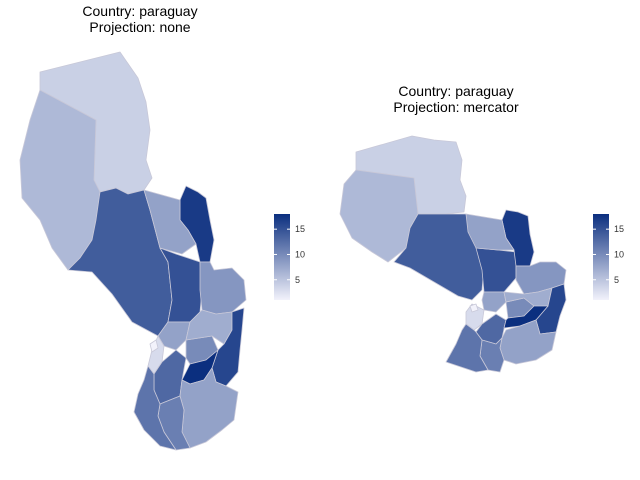 Image resolution: width=640 pixels, height=480 pixels. What do you see at coordinates (139, 11) in the screenshot?
I see `map-title-left-line1: Country: paraguay` at bounding box center [139, 11].